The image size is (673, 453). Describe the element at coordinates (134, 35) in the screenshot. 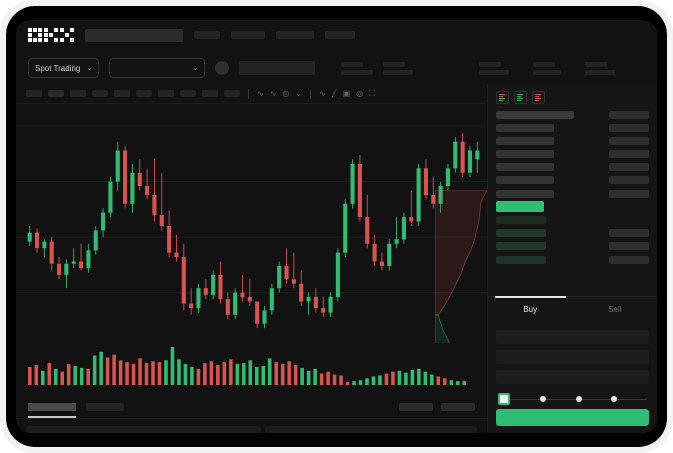

I see `search-input` at that location.